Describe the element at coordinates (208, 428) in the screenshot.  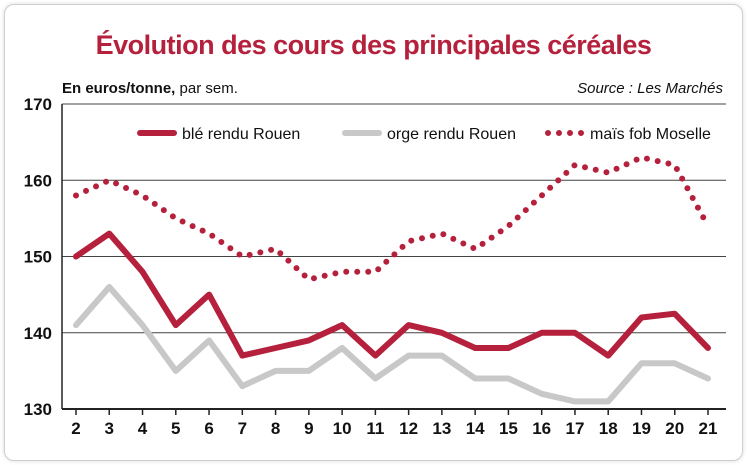
I see `x-tick-label: 6` at that location.